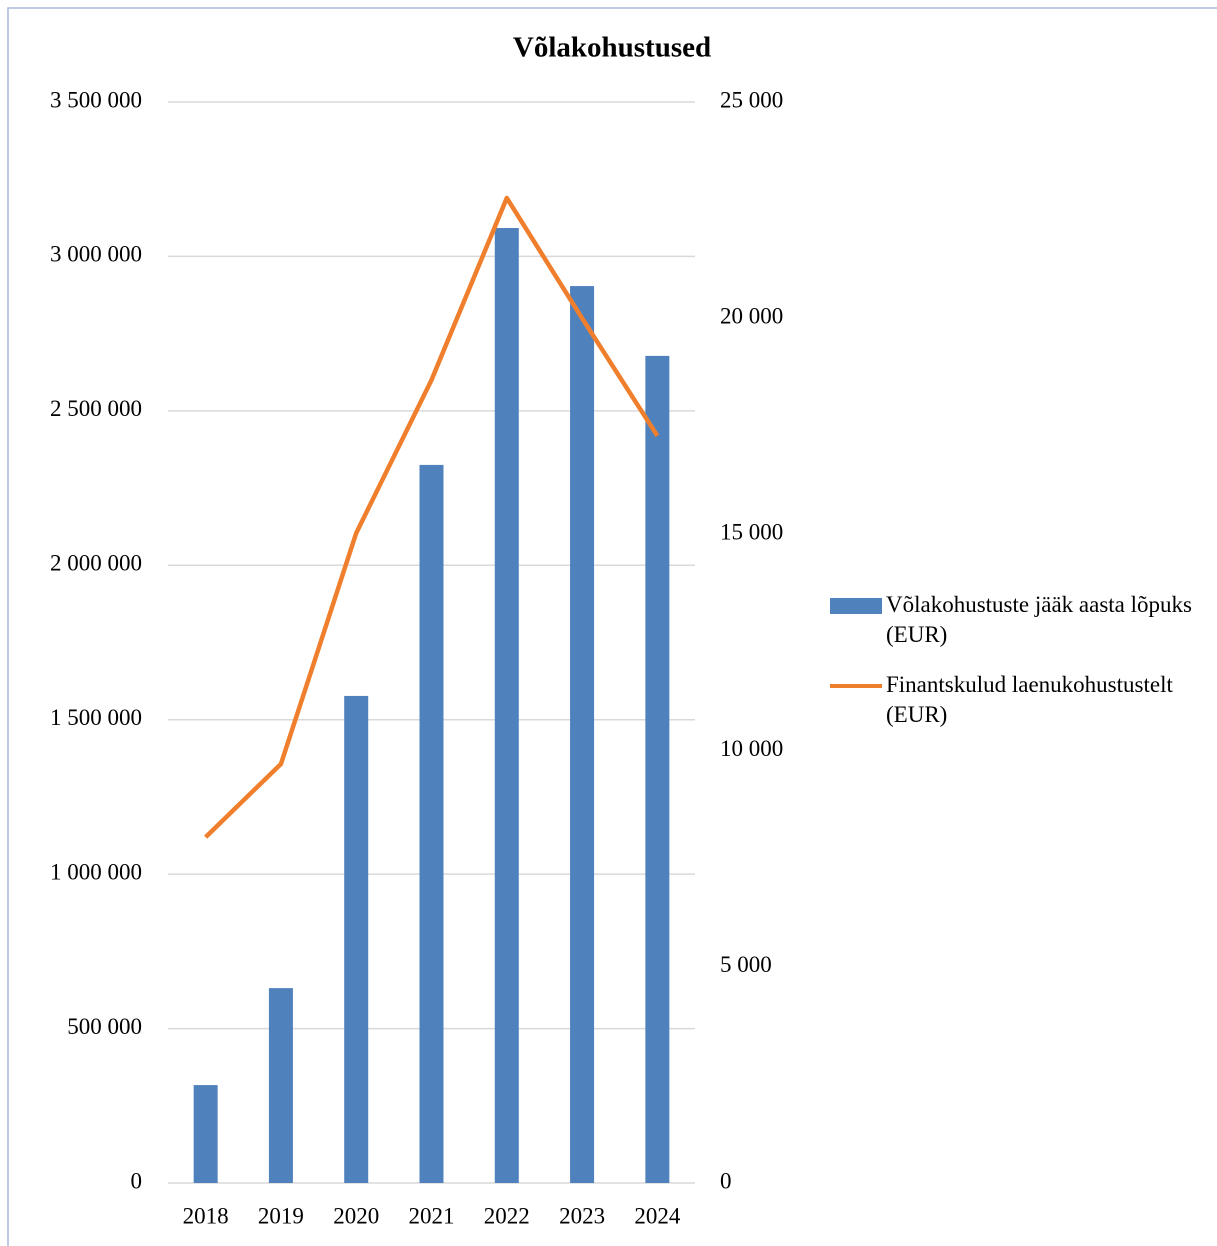 The image size is (1217, 1246). What do you see at coordinates (751, 315) in the screenshot?
I see `y2-tick-label: 20 000` at bounding box center [751, 315].